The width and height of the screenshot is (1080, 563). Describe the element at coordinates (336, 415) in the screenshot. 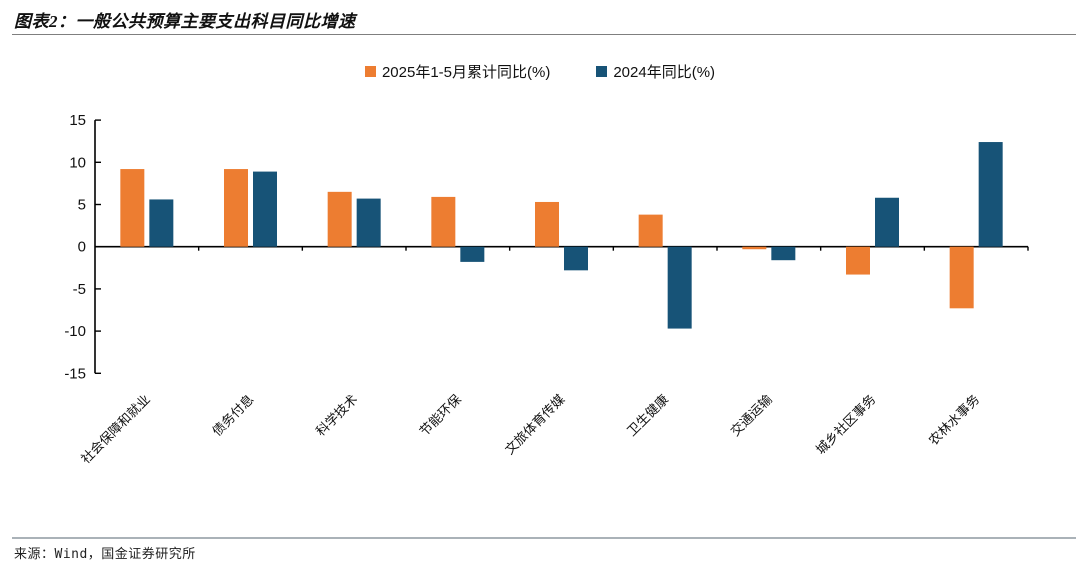

I see `x-category-label: 科学技术` at that location.